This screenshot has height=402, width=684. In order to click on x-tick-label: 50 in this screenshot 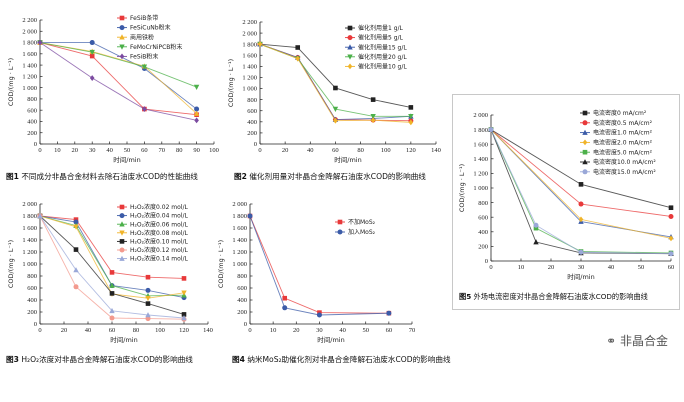, I will do `click(127, 150)`.